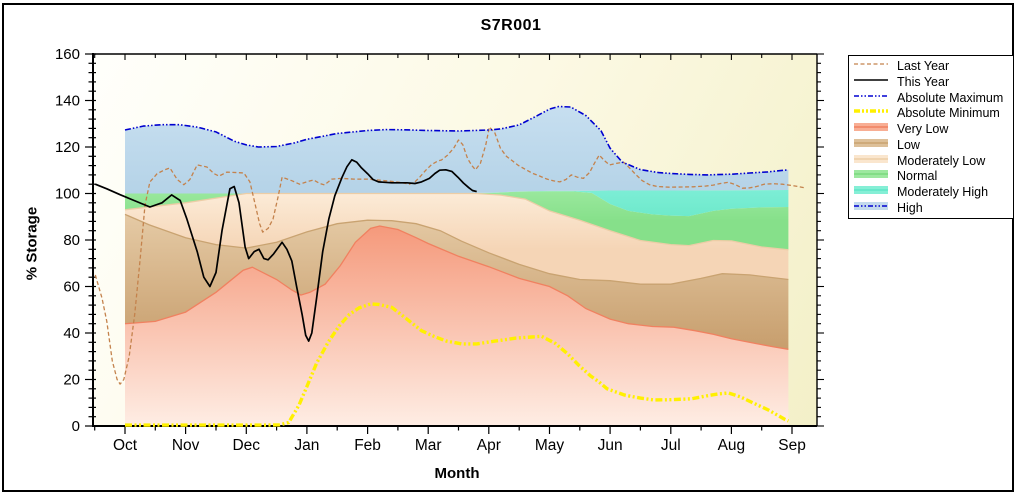 The image size is (1020, 500). What do you see at coordinates (923, 81) in the screenshot?
I see `legend-label-this-year: This Year` at bounding box center [923, 81].